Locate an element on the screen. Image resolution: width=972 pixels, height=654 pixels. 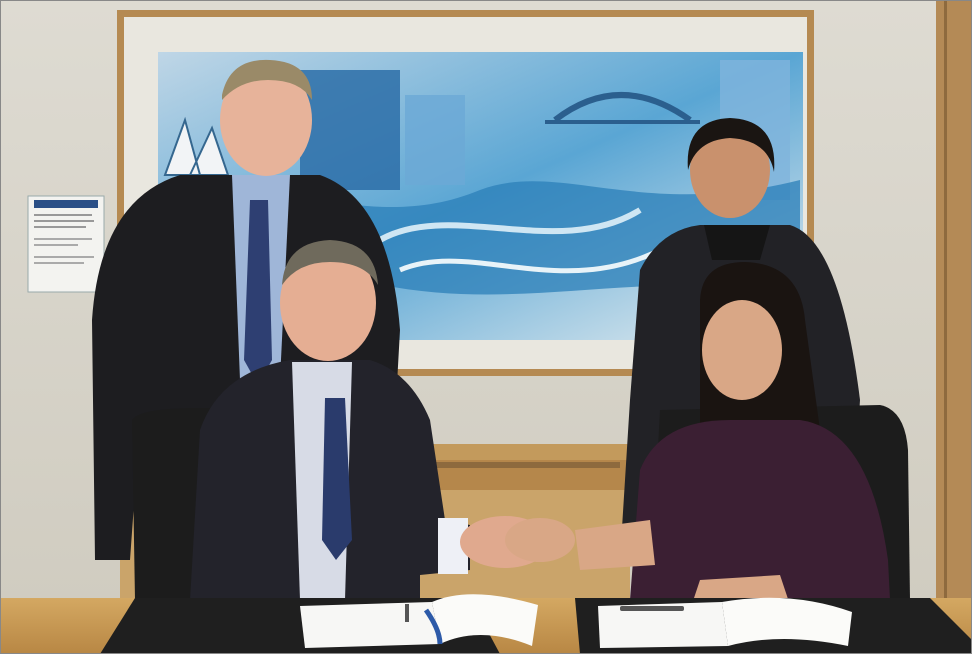
wall-notice is located at coordinates (66, 244).